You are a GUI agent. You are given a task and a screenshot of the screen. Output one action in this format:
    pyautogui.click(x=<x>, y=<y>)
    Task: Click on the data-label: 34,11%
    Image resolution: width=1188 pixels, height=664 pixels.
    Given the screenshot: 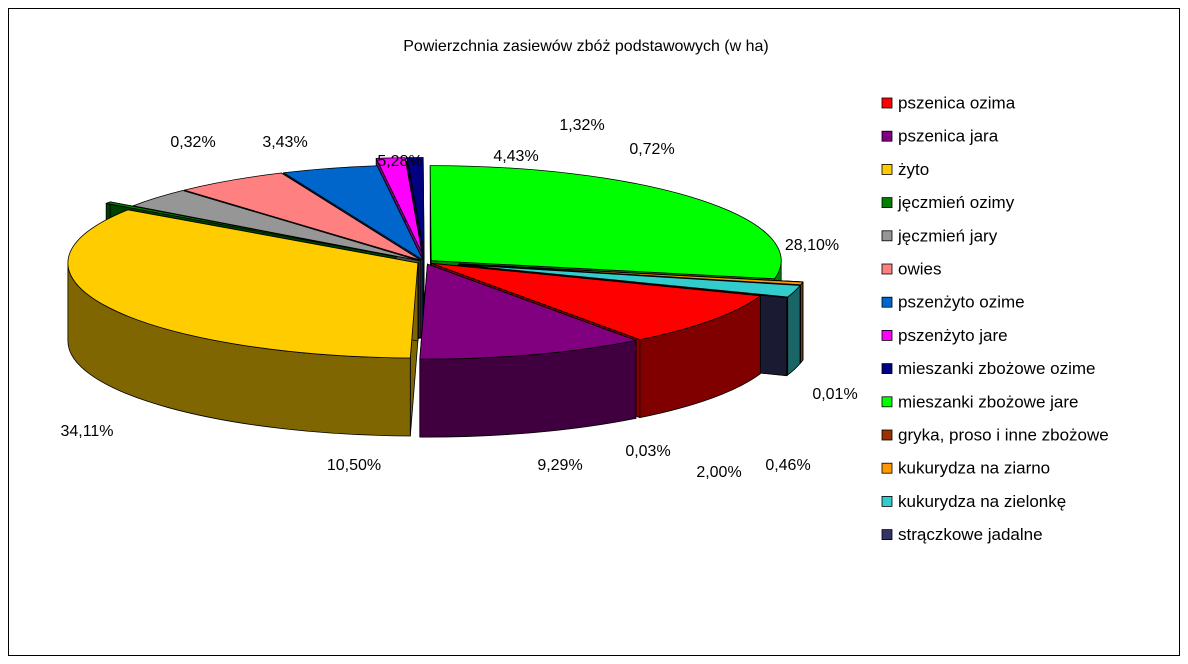 What is the action you would take?
    pyautogui.click(x=86, y=431)
    